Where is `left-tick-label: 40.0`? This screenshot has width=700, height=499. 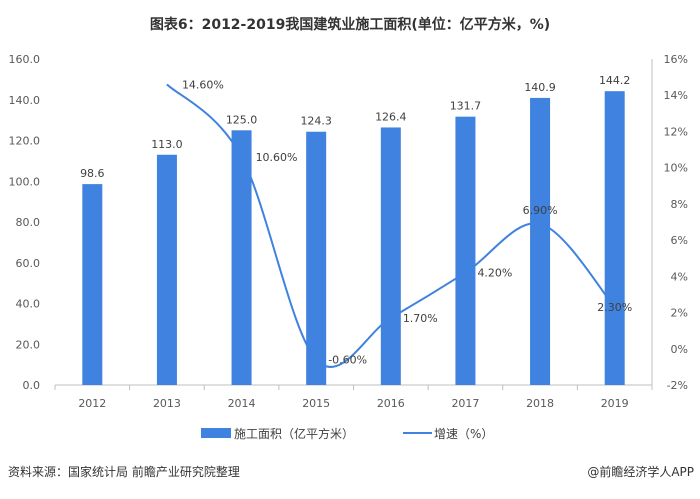 left-tick-label: 40.0 is located at coordinates (28, 304).